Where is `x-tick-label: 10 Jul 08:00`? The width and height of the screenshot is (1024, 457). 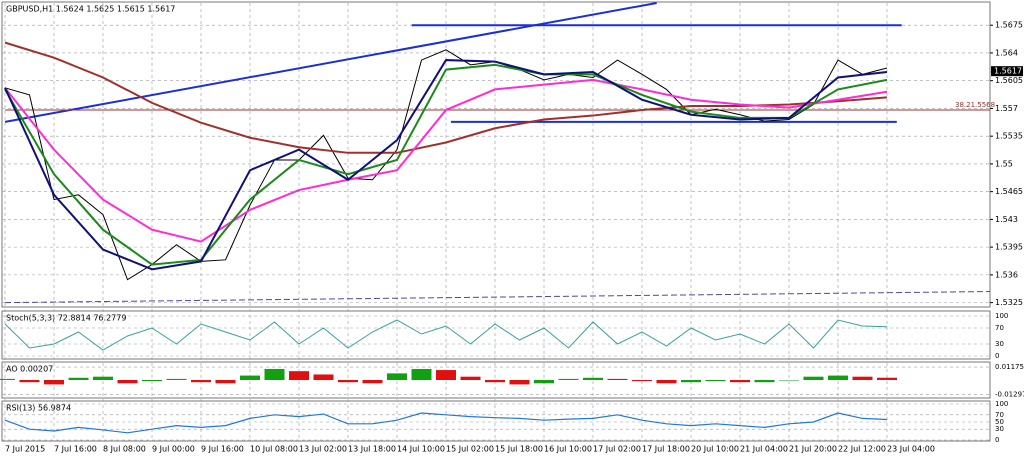
x-tick-label: 10 Jul 08:00 is located at coordinates (274, 449).